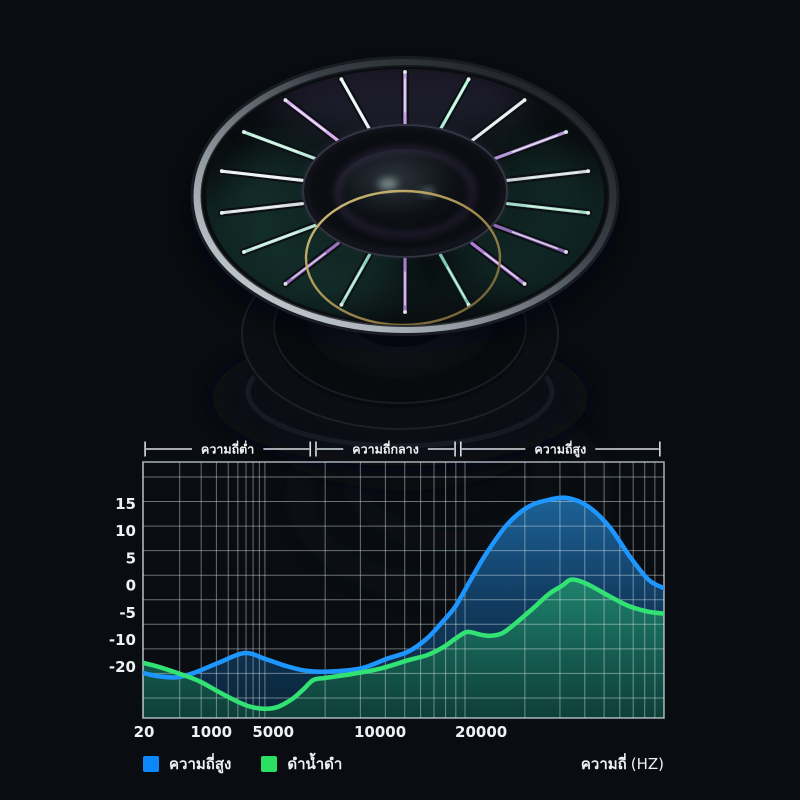  I want to click on x-axis-title: ความถี่ (HZ), so click(622, 764).